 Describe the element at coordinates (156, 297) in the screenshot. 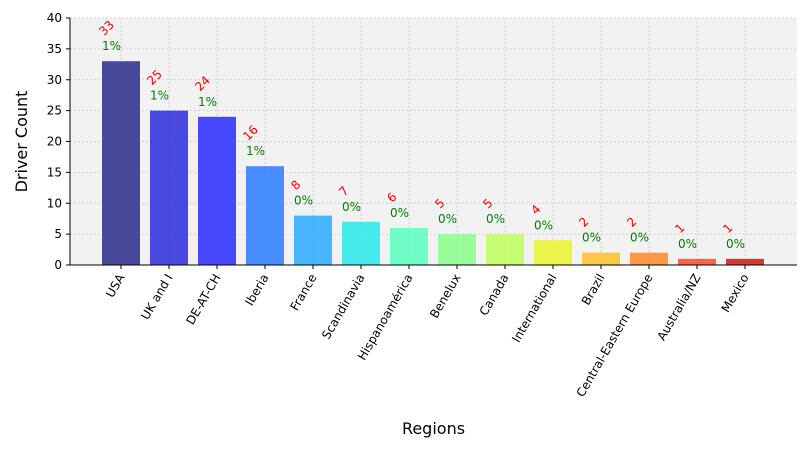

I see `x-tick-label: UK and I` at that location.